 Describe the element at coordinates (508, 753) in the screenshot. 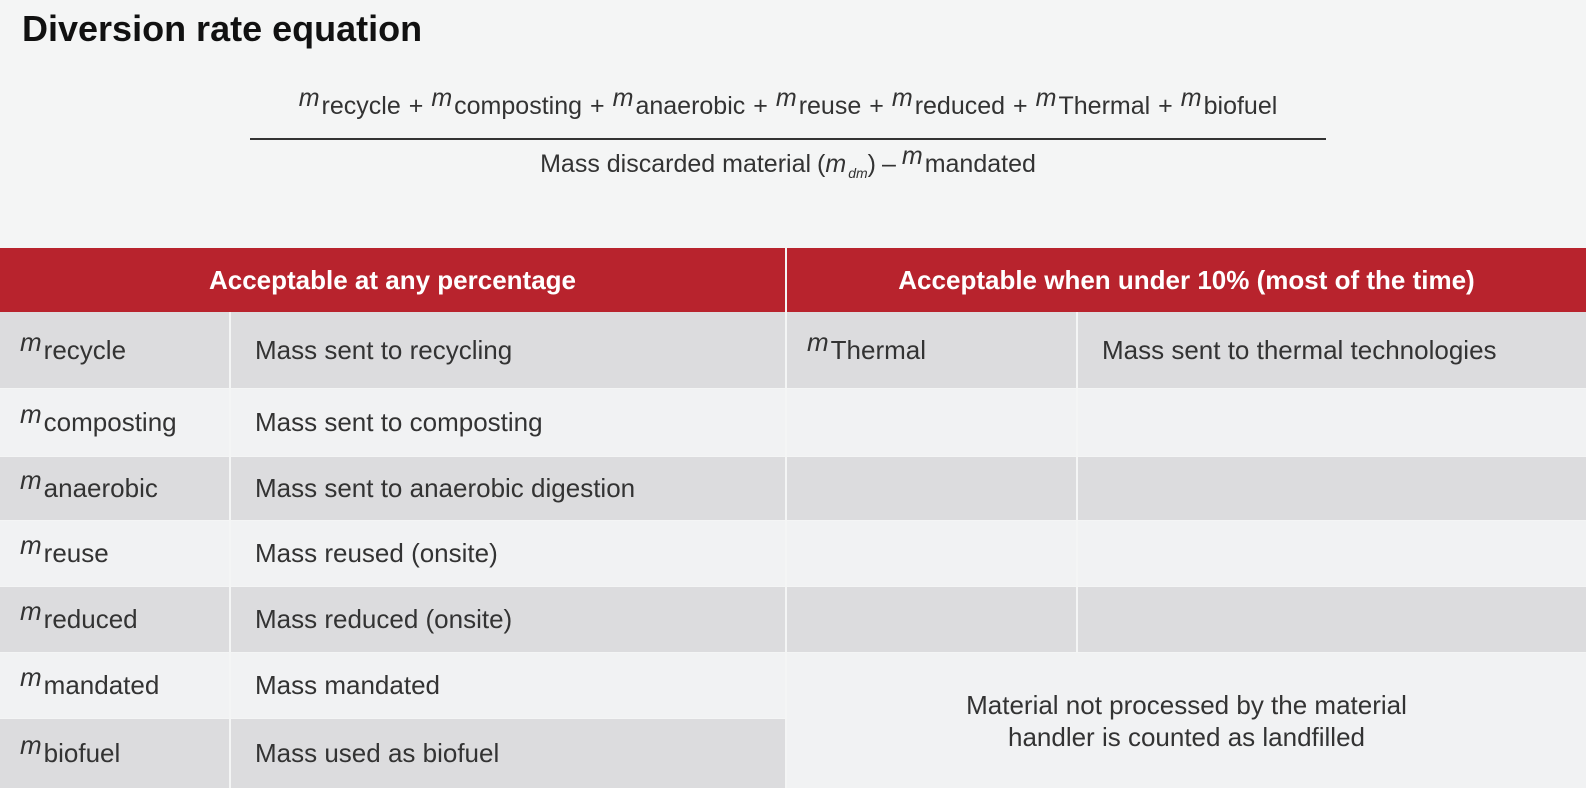

I see `description-cell: Mass used as biofuel` at that location.